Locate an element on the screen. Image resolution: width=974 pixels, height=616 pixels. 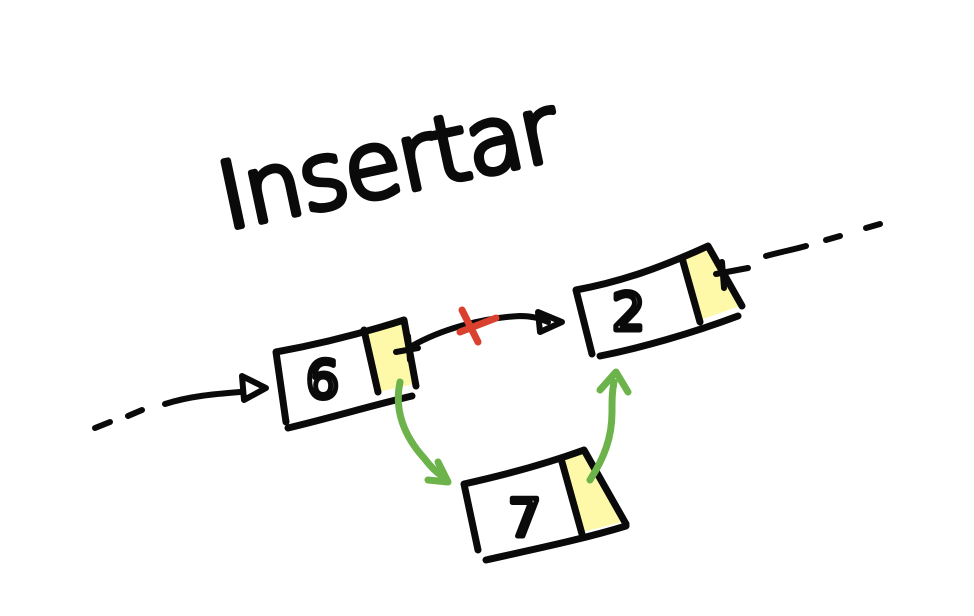
outgoing-dashed-link is located at coordinates (823, 240).